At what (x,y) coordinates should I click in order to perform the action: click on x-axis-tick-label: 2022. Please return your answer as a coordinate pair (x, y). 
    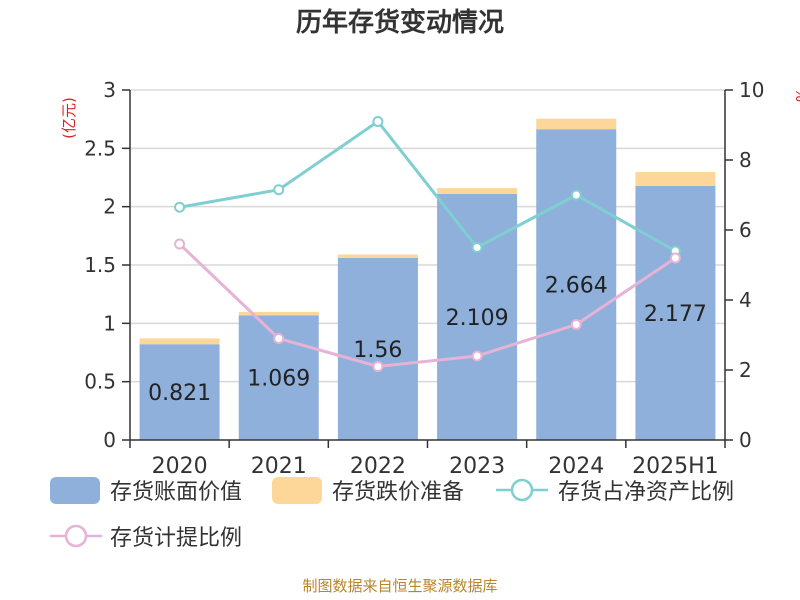
    Looking at the image, I should click on (378, 466).